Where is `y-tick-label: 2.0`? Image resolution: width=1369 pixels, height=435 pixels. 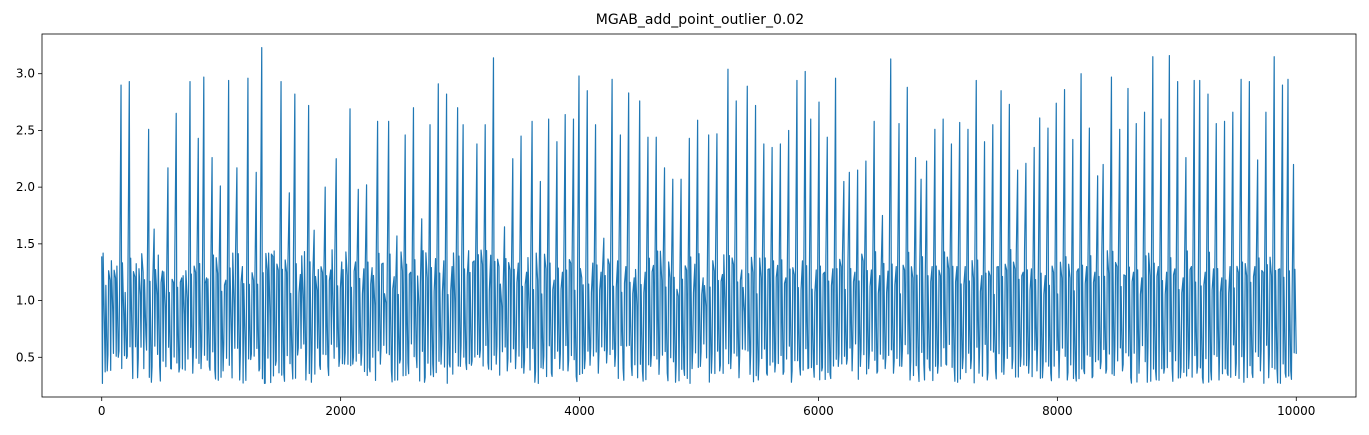 y-tick-label: 2.0 is located at coordinates (25, 187).